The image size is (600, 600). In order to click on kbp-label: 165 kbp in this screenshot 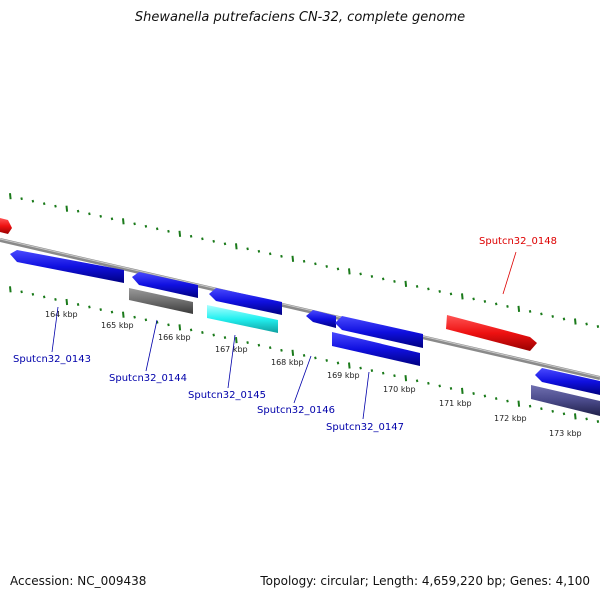, I will do `click(117, 325)`.